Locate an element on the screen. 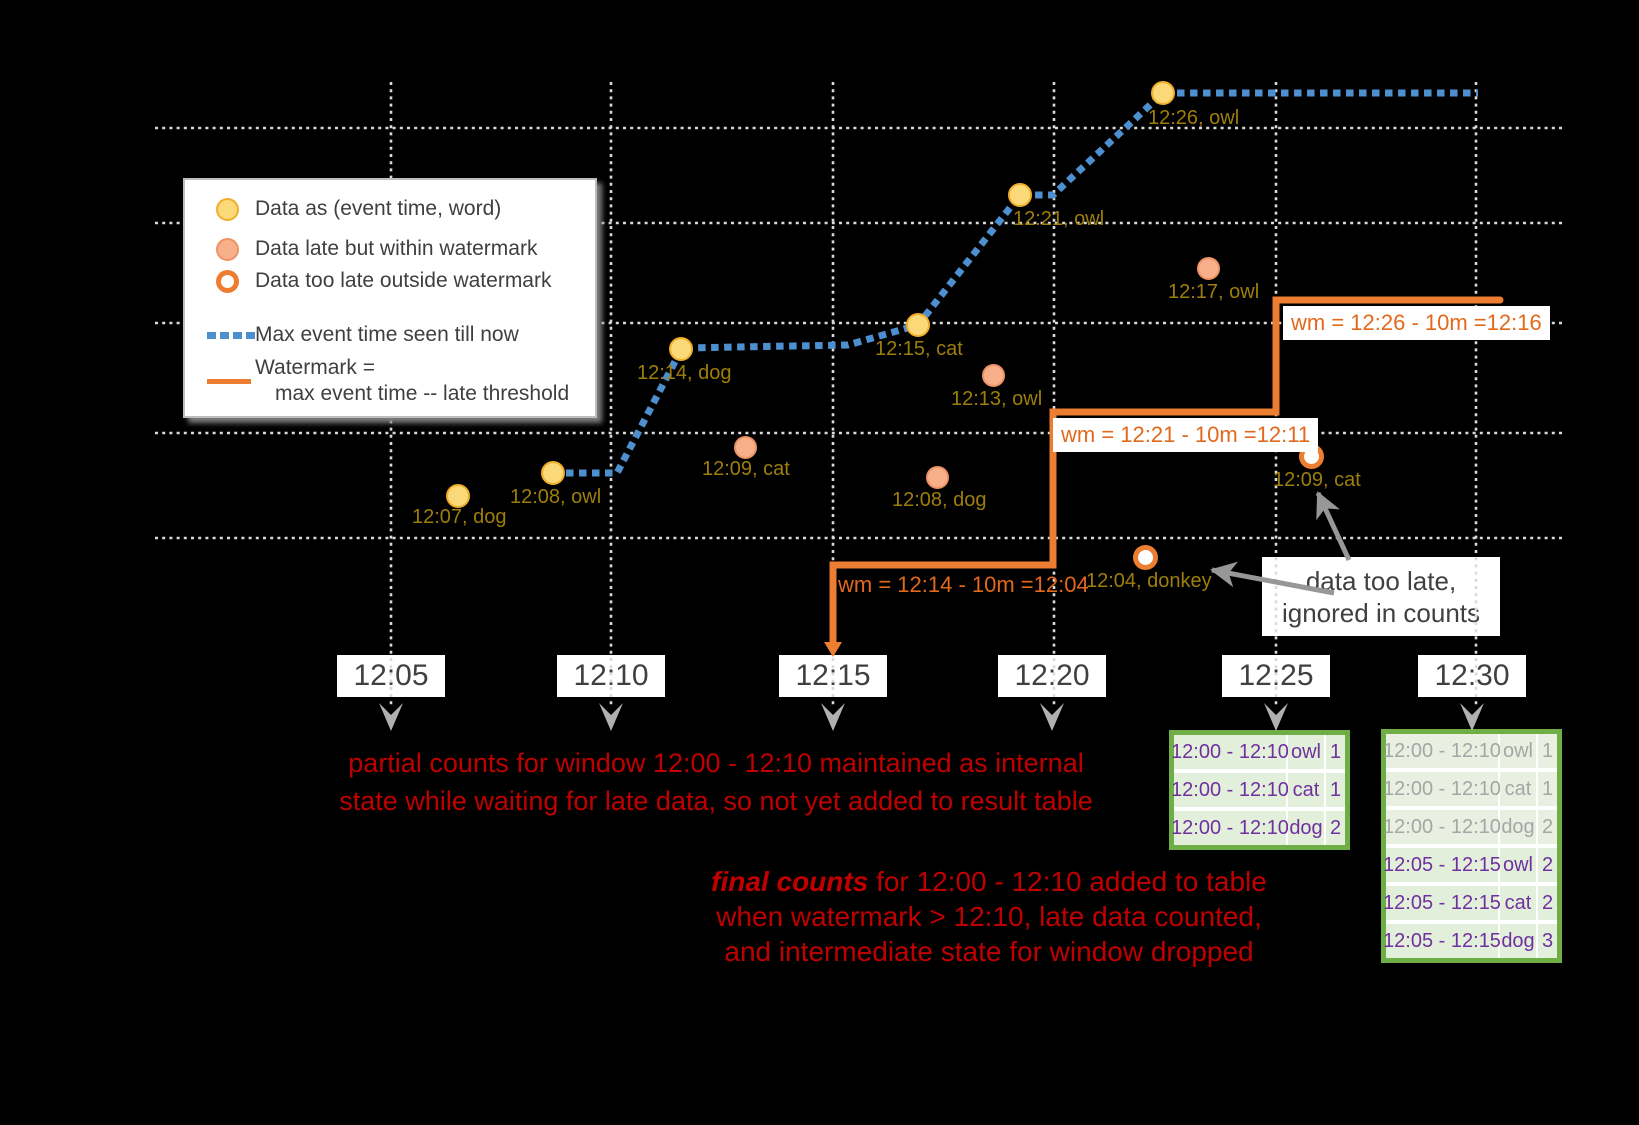 This screenshot has width=1639, height=1125. time-label: 12:20 is located at coordinates (1052, 676).